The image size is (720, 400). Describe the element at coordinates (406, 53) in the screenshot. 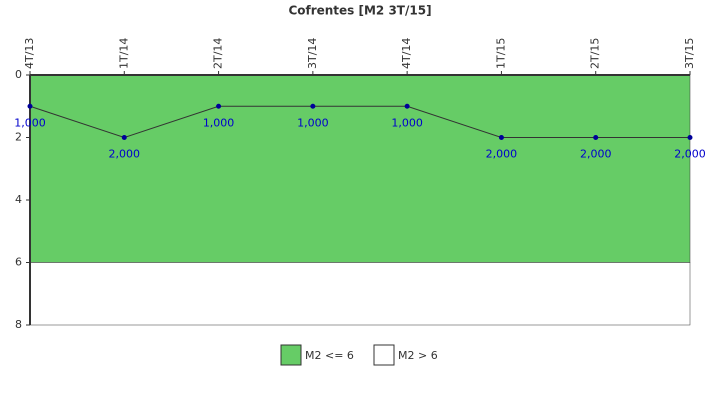

I see `x-tick-label: 4T/14` at that location.